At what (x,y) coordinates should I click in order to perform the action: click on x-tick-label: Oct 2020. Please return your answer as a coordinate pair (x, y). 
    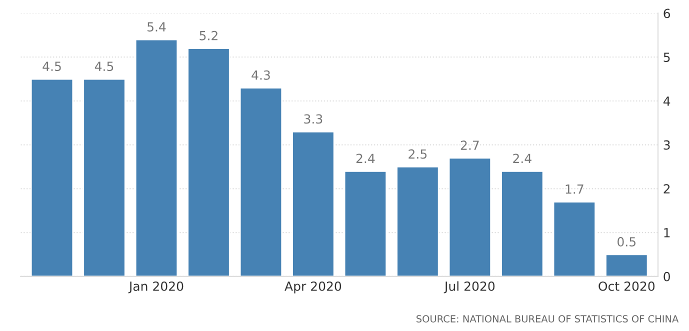
    Looking at the image, I should click on (626, 286).